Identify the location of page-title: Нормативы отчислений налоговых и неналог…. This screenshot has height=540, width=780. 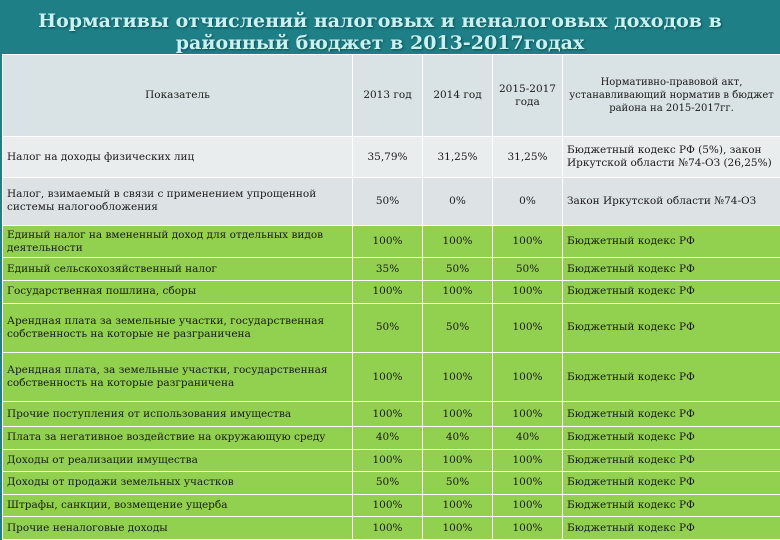
(380, 32).